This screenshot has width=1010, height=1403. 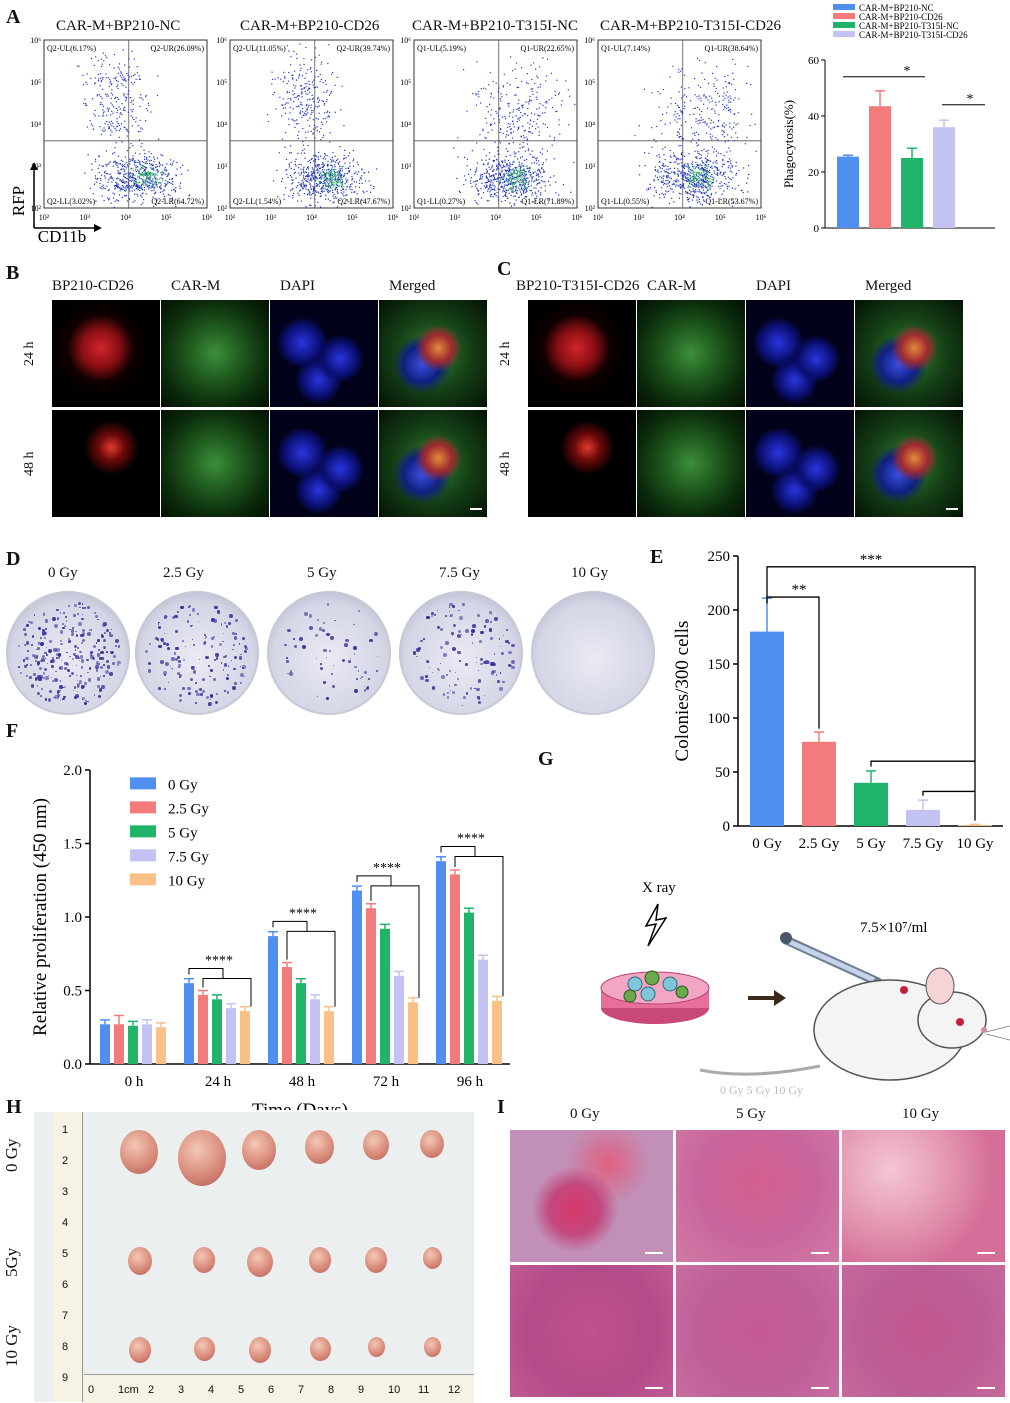 I want to click on quadrant-ul: Q2-UL(6.17%), so click(x=71, y=48).